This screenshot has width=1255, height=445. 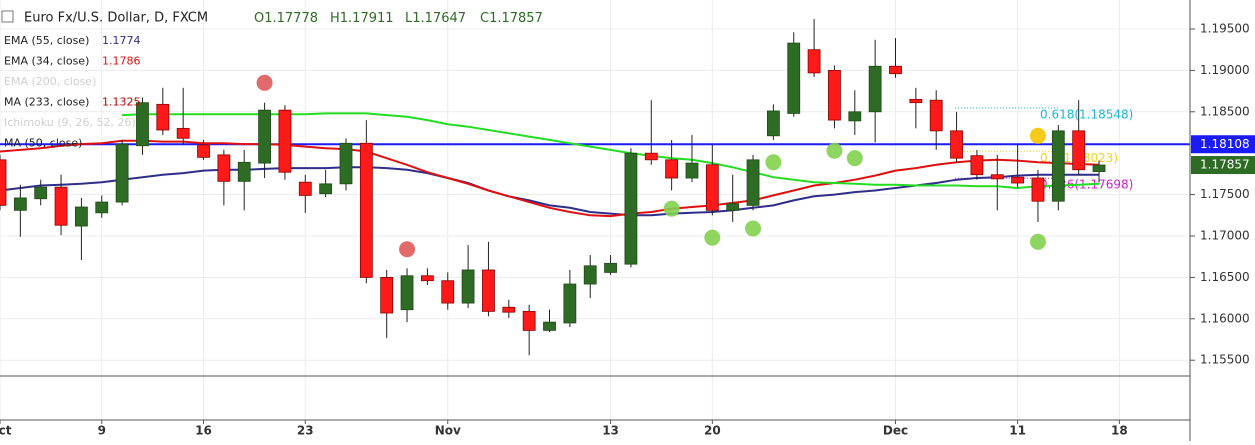 What do you see at coordinates (1225, 318) in the screenshot?
I see `y-tick-label: 1.16000` at bounding box center [1225, 318].